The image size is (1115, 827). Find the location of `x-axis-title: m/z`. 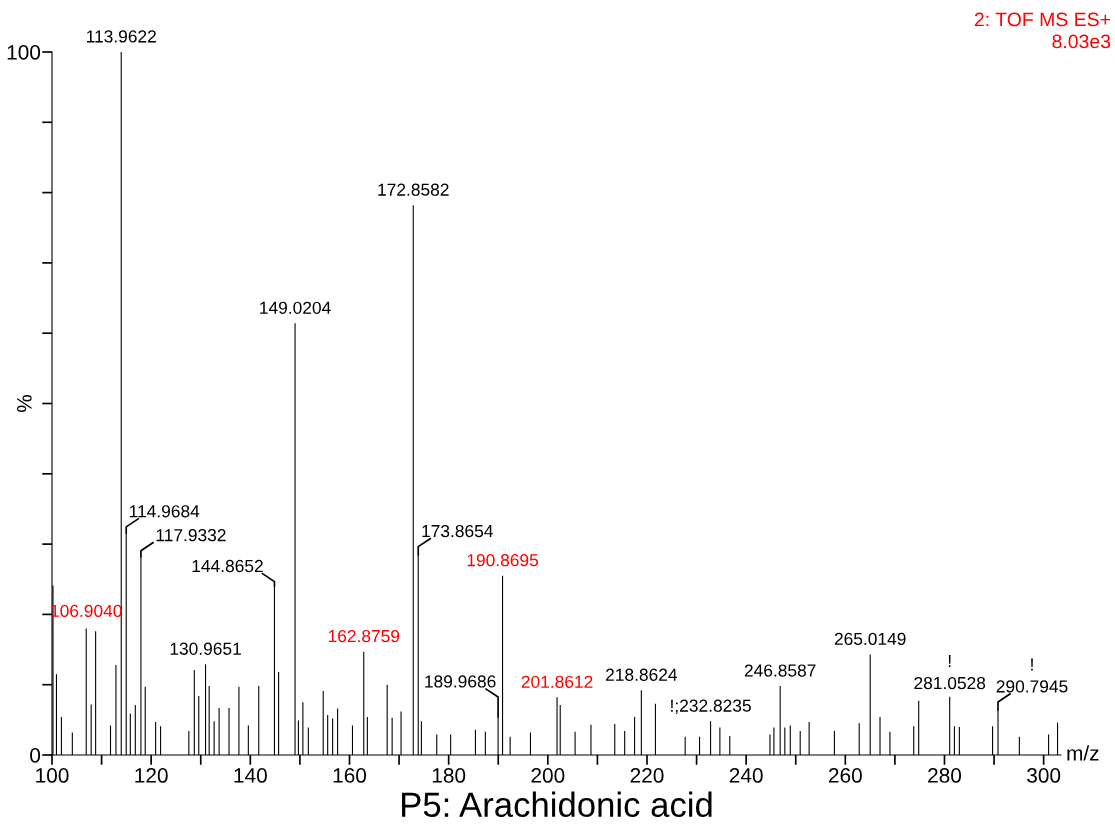

x-axis-title: m/z is located at coordinates (1083, 753).